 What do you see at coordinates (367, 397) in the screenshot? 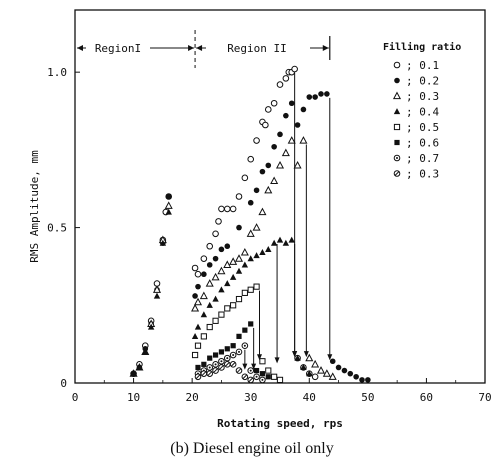
I see `x-tick-label: 50` at bounding box center [367, 397].